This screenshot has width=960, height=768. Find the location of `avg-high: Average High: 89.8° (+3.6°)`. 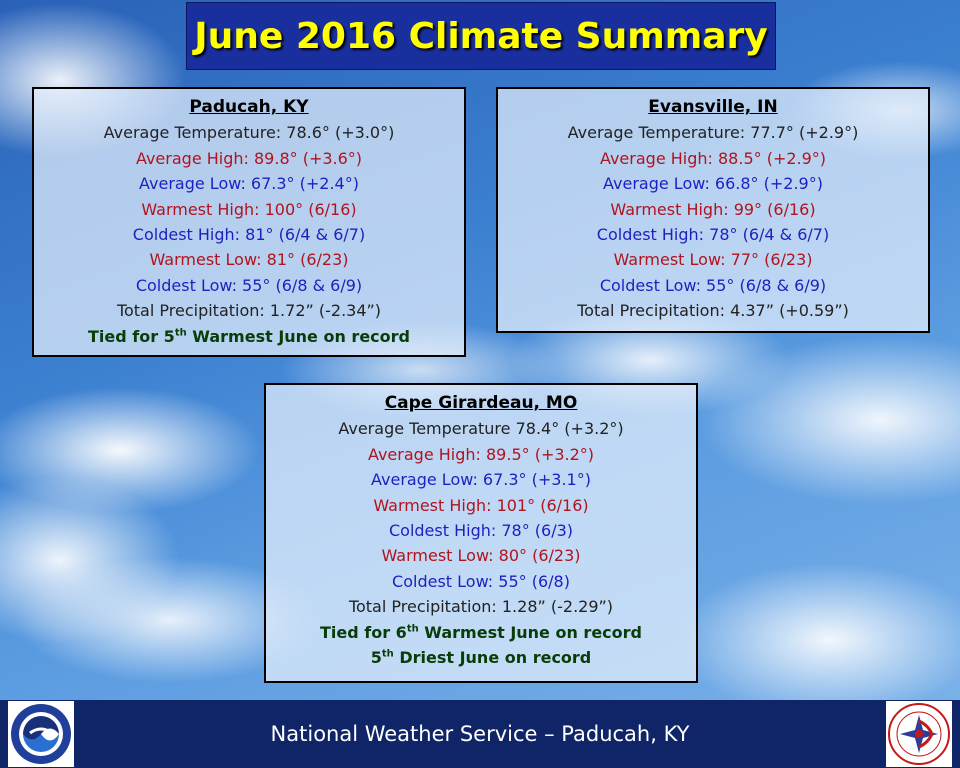

avg-high: Average High: 89.8° (+3.6°) is located at coordinates (249, 158).